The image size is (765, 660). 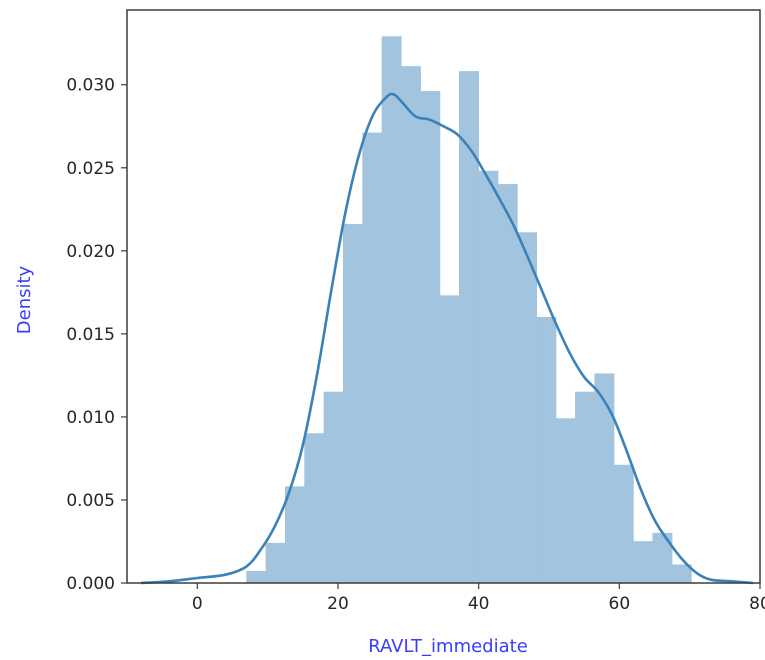 What do you see at coordinates (197, 604) in the screenshot?
I see `x-tick-label: 0` at bounding box center [197, 604].